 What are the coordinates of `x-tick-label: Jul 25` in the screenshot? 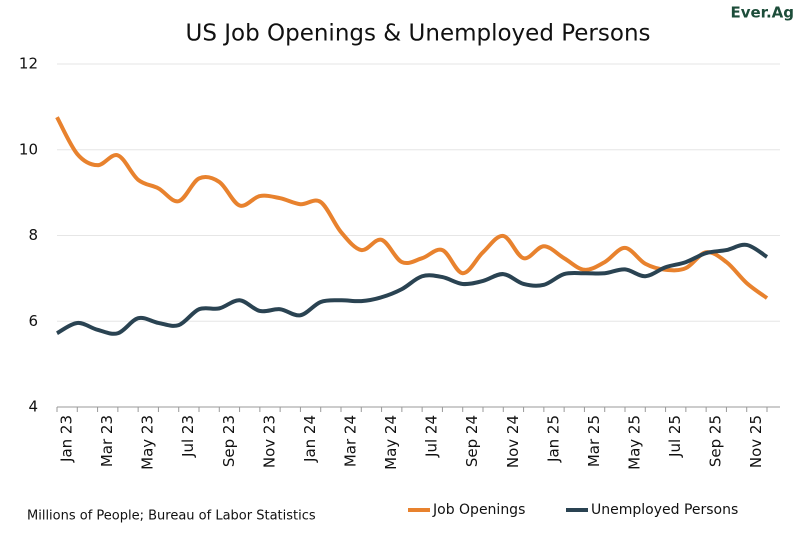 It's located at (675, 436).